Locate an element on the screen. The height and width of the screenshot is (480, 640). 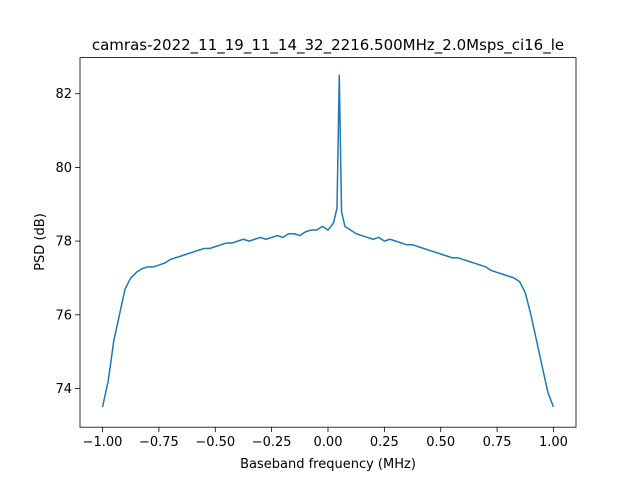
x-tick-label: −0.50 is located at coordinates (215, 442).